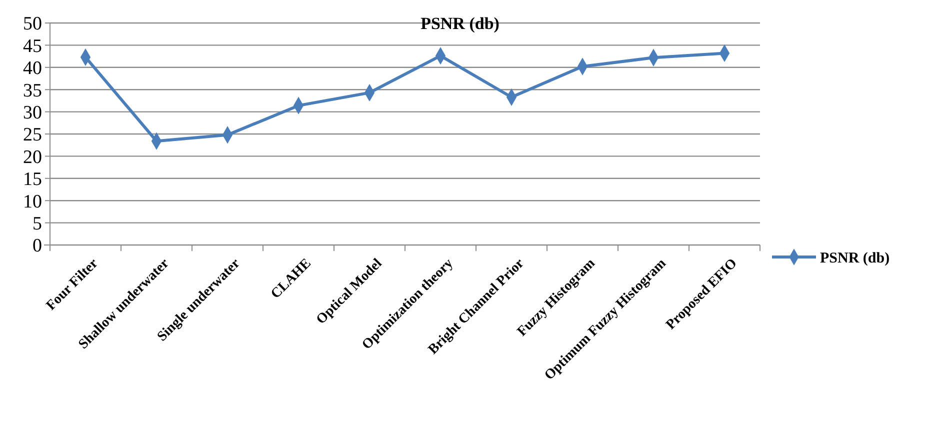 The image size is (935, 436). Describe the element at coordinates (32, 91) in the screenshot. I see `y-tick-label: 35` at that location.